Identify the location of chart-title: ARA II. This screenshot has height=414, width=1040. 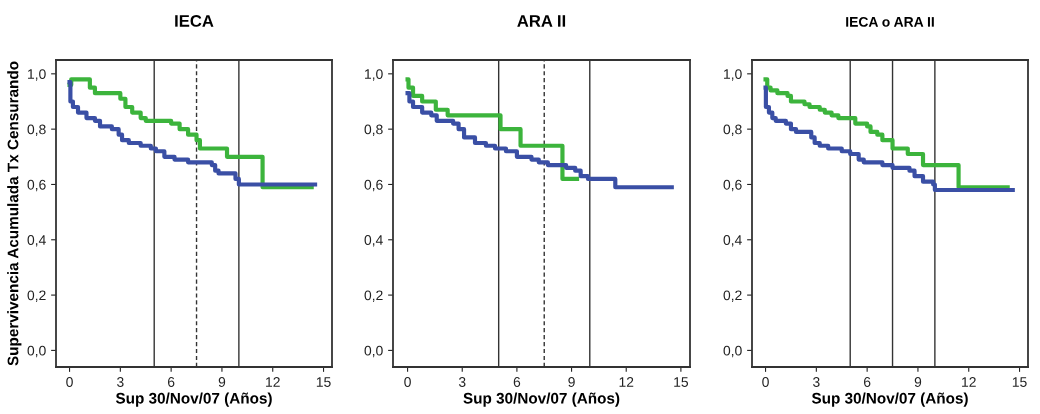
(541, 21).